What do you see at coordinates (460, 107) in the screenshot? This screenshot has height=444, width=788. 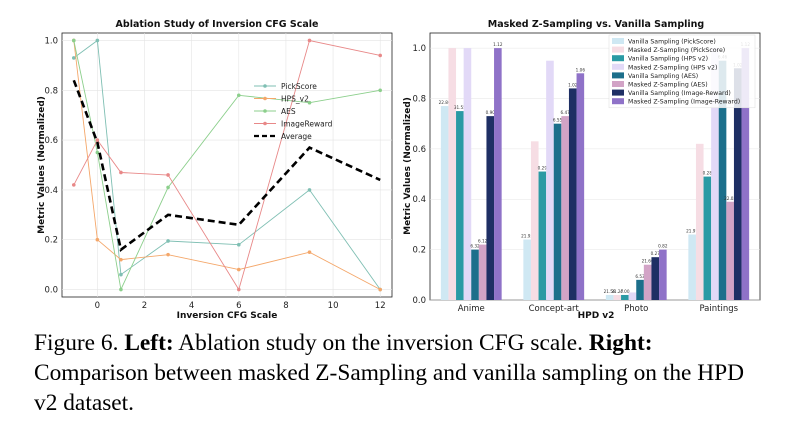 I see `right-bar-value-label: 31.55` at bounding box center [460, 107].